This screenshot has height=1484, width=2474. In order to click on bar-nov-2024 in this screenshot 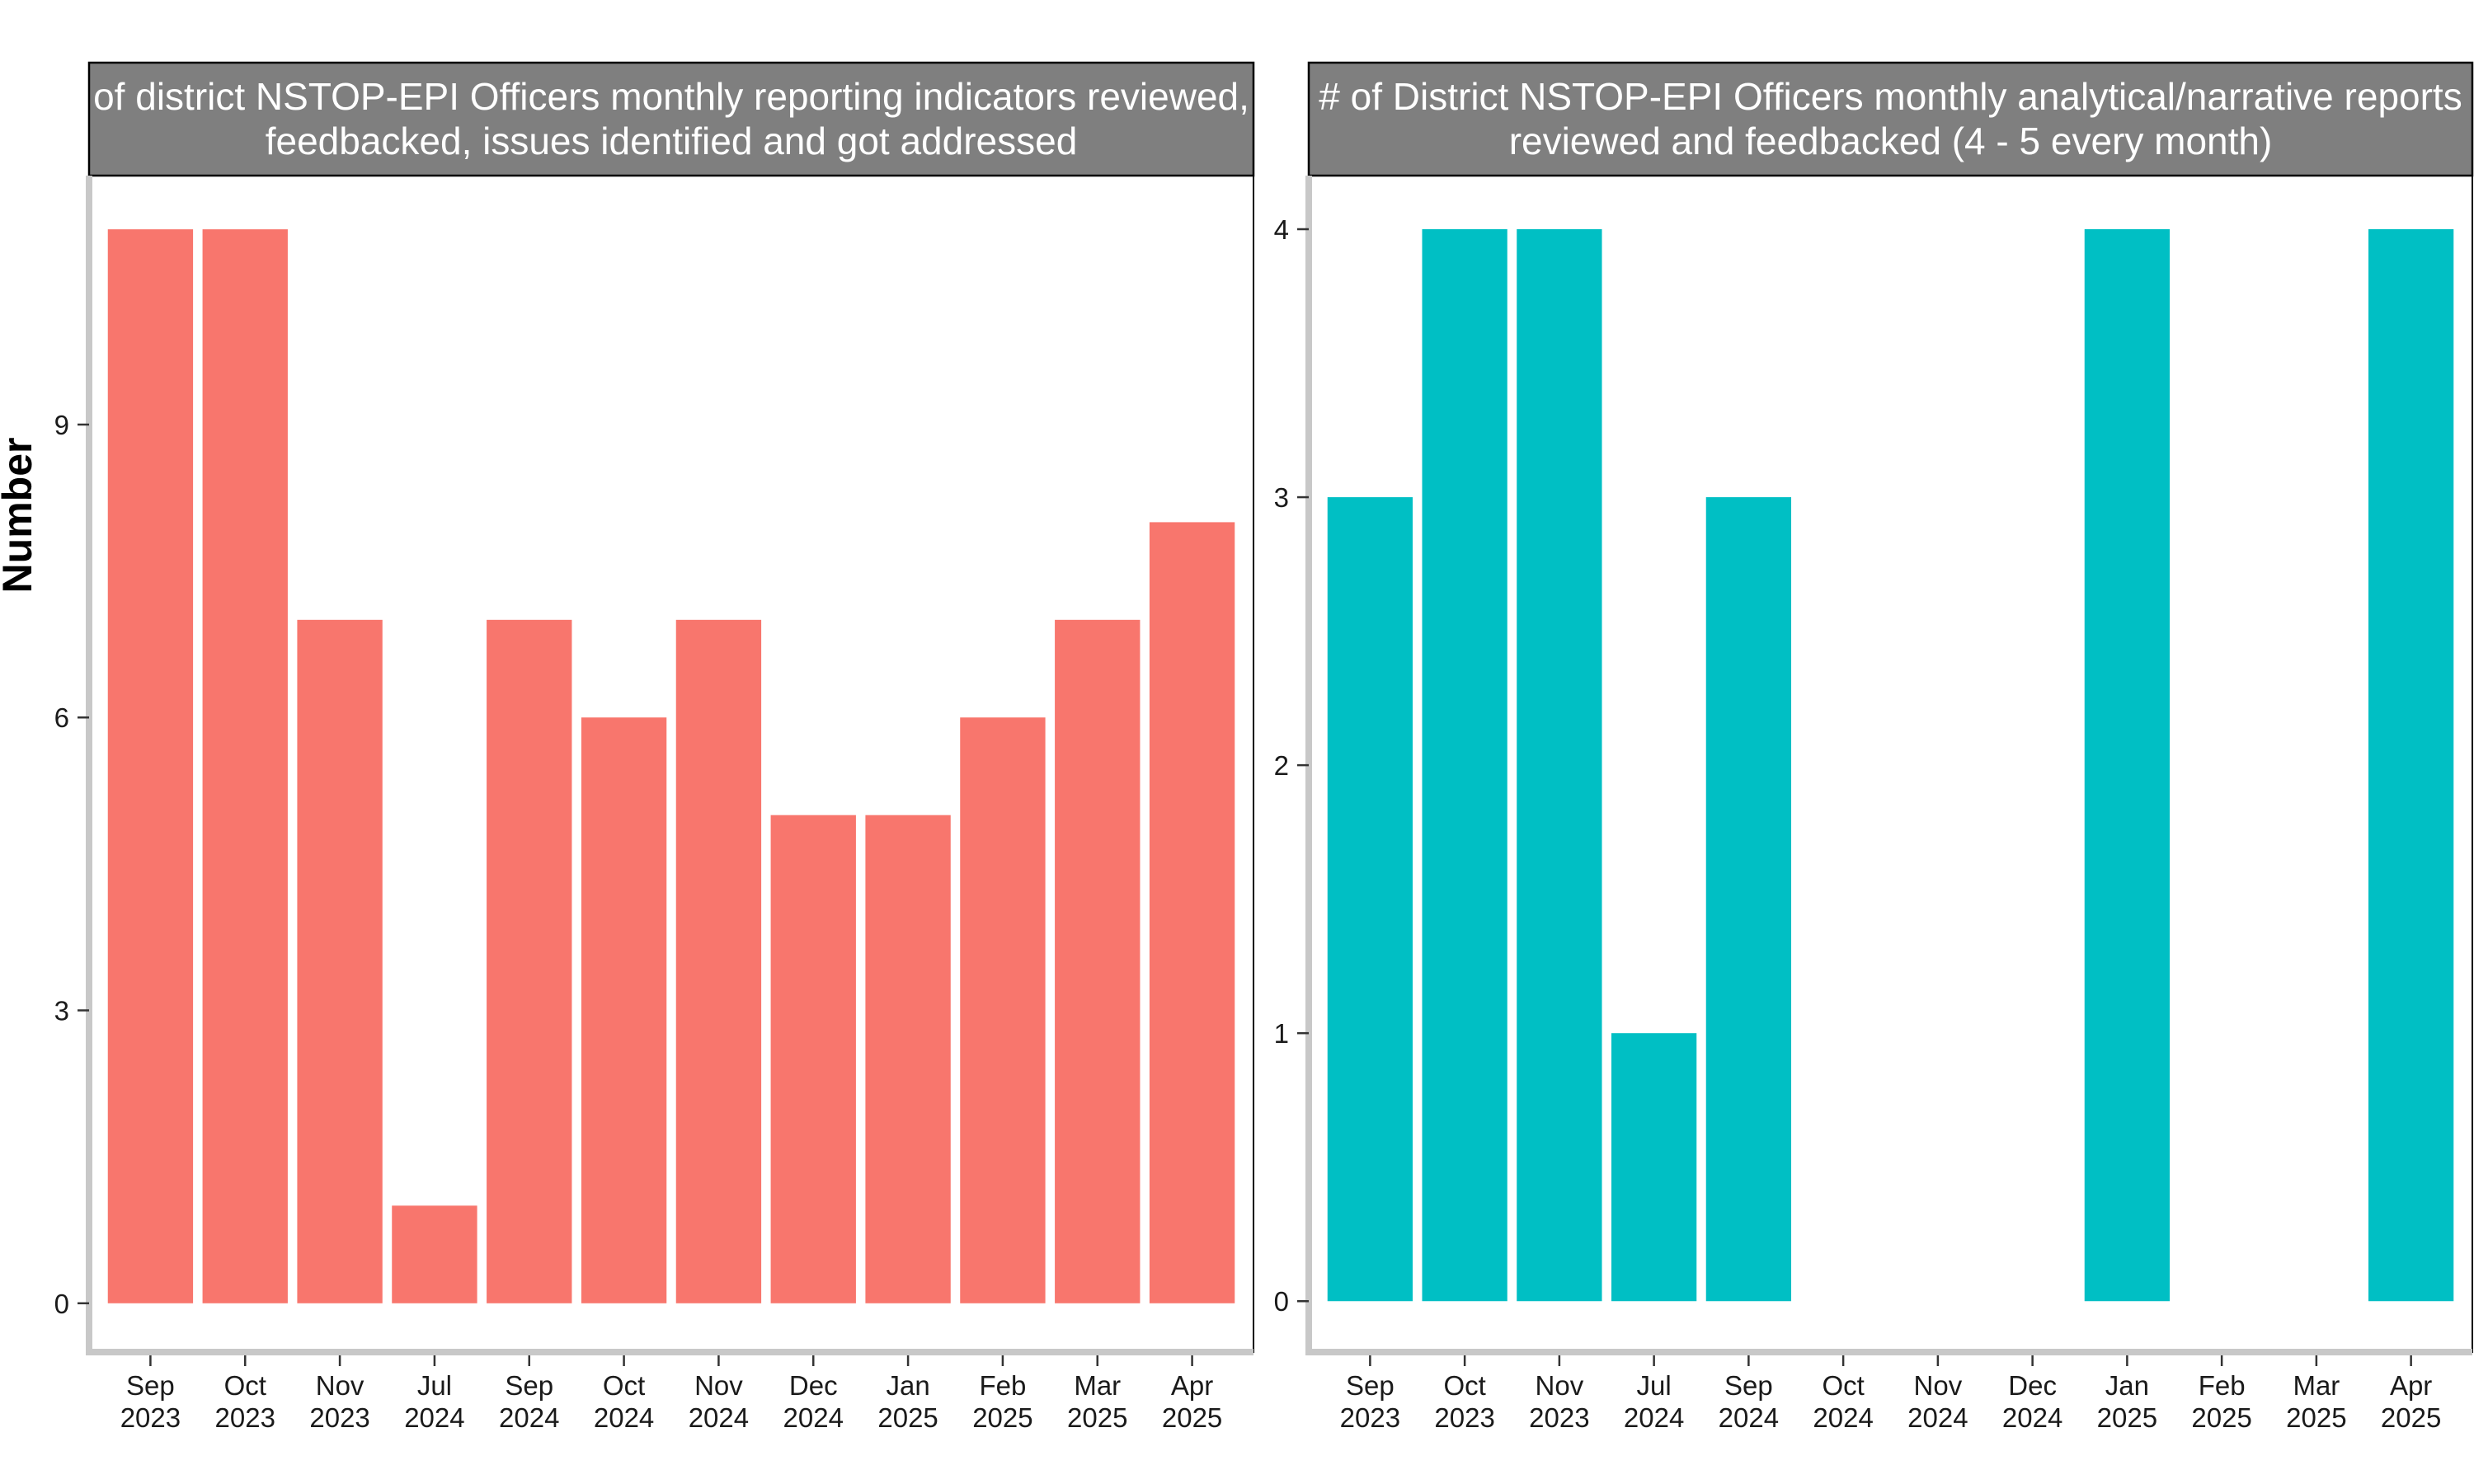, I will do `click(718, 961)`.